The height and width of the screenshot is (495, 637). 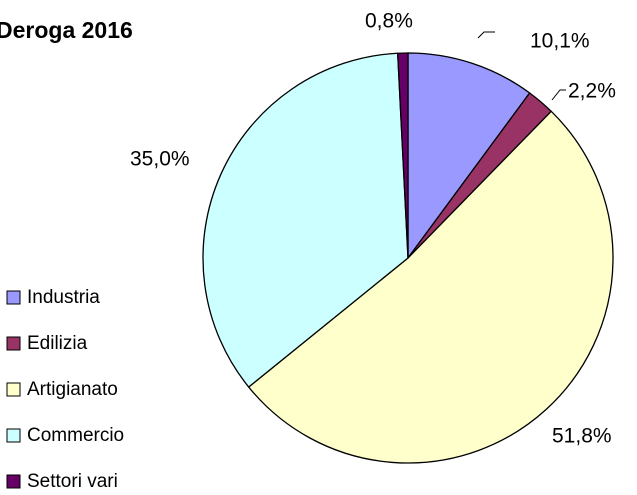 What do you see at coordinates (582, 436) in the screenshot?
I see `data-label: 51,8%` at bounding box center [582, 436].